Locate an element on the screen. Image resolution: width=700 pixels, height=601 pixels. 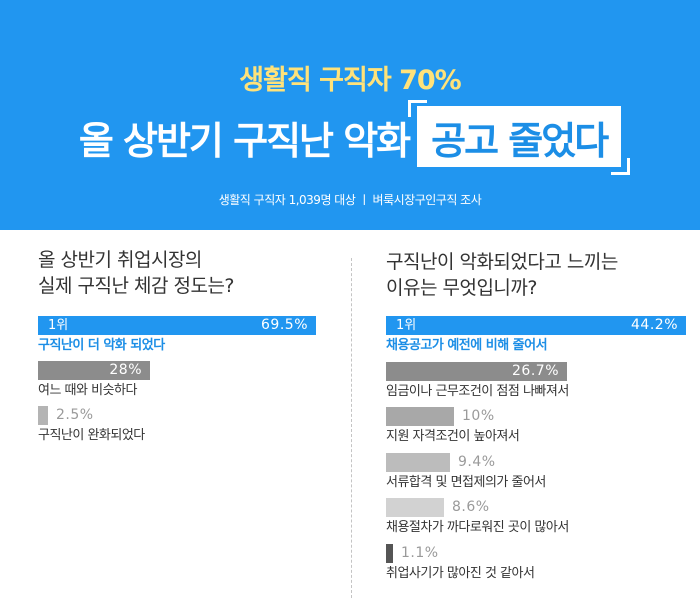
chart-2-category-label: 임금이나 근무조건이 점점 나빠져서 is located at coordinates (477, 391).